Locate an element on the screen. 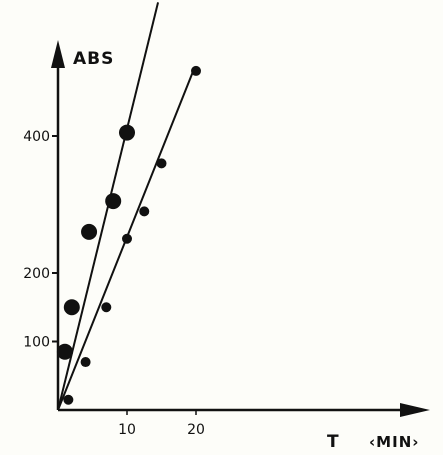  y-tick-label: 100 is located at coordinates (36, 343).